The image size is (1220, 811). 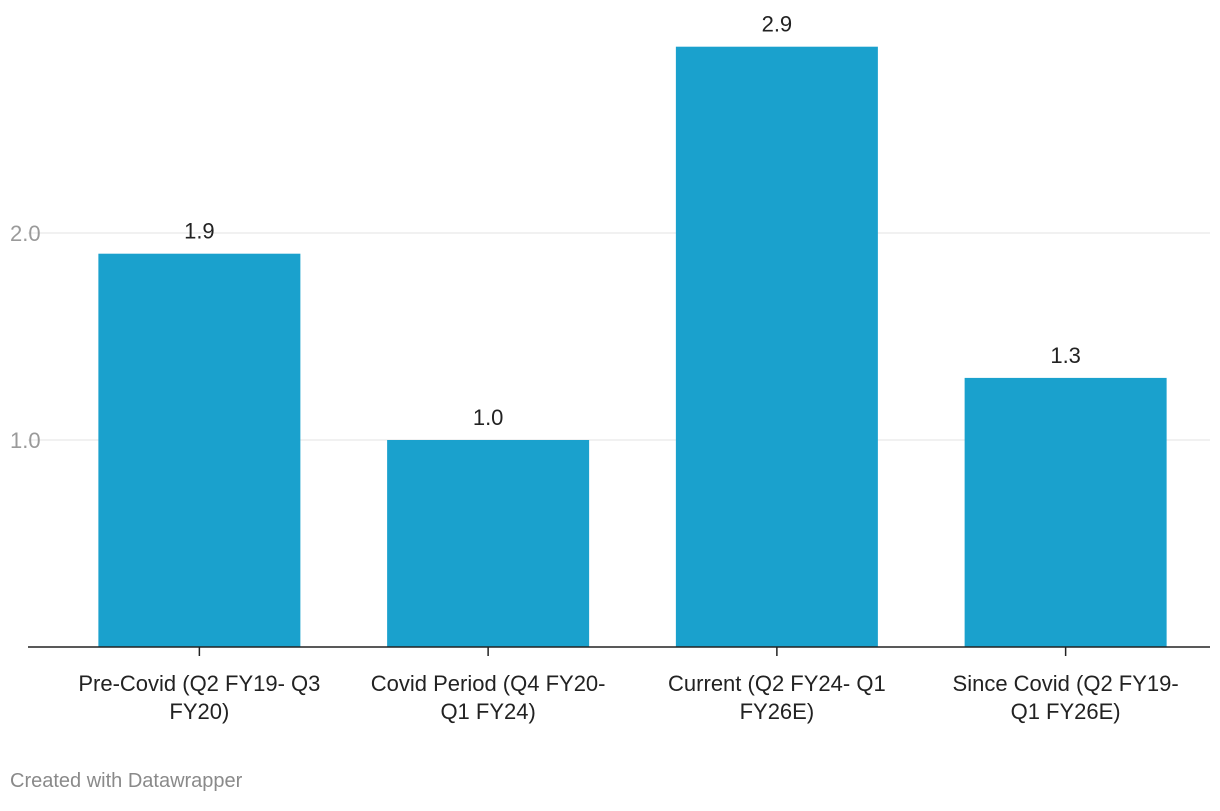 I want to click on bar-value-label: 1.3, so click(x=1065, y=355).